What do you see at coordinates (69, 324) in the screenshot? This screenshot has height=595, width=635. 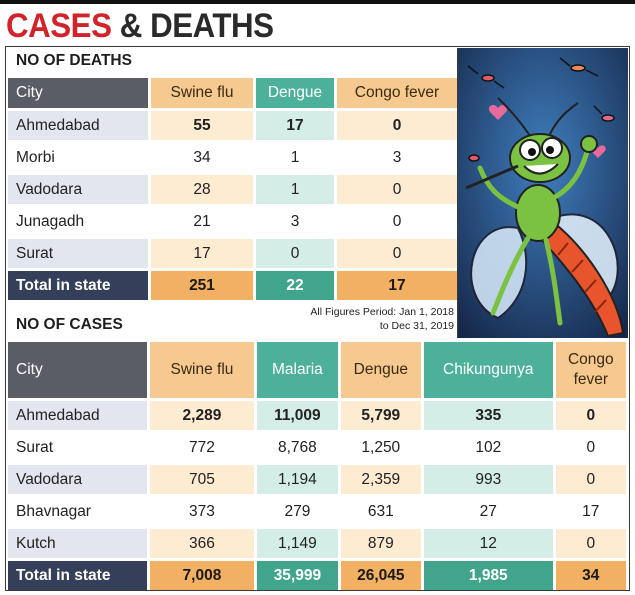 I see `cases-section-title: NO OF CASES` at bounding box center [69, 324].